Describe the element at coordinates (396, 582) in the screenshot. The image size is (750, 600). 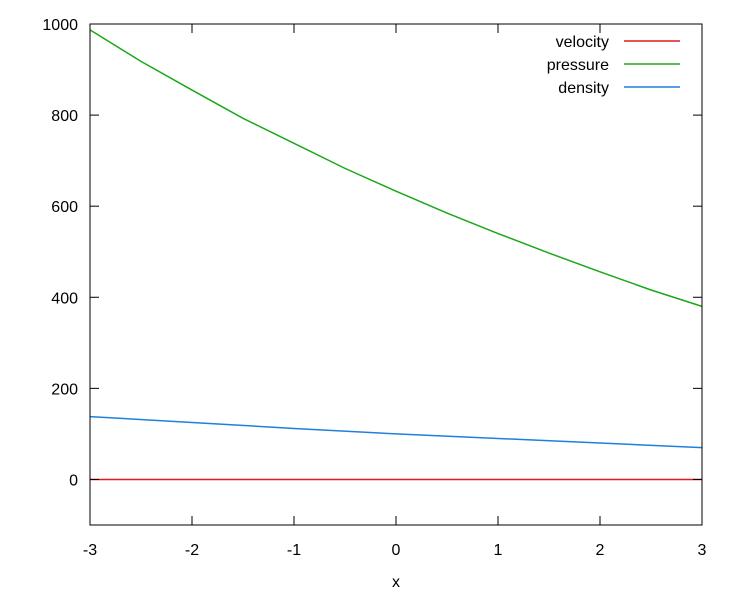
I see `x-axis-label: x` at that location.